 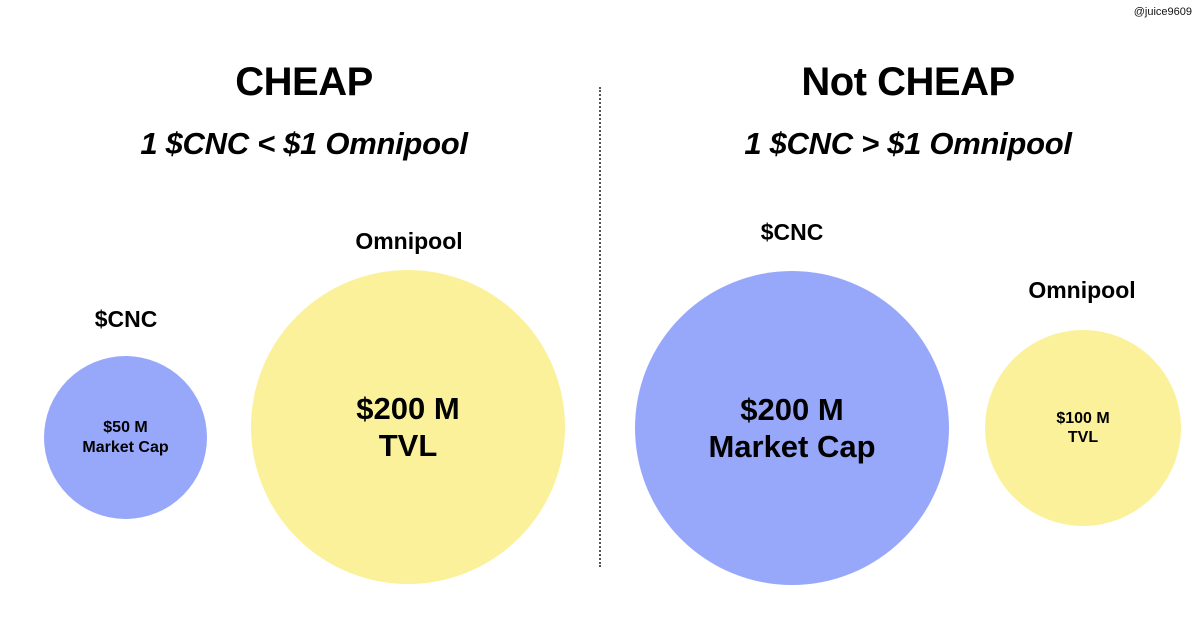 What do you see at coordinates (1162, 12) in the screenshot?
I see `author-watermark: @juice9609` at bounding box center [1162, 12].